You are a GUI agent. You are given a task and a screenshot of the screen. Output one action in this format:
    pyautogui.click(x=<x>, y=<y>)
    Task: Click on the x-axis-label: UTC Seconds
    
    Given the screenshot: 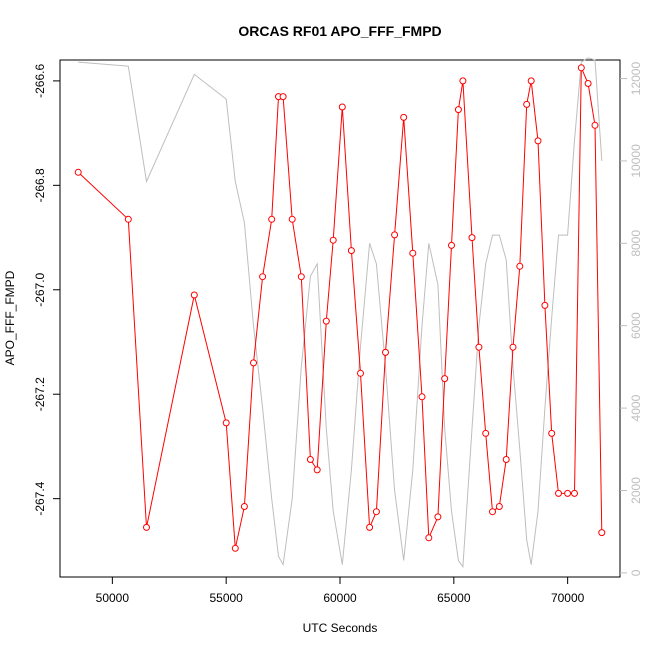 What is the action you would take?
    pyautogui.click(x=340, y=628)
    